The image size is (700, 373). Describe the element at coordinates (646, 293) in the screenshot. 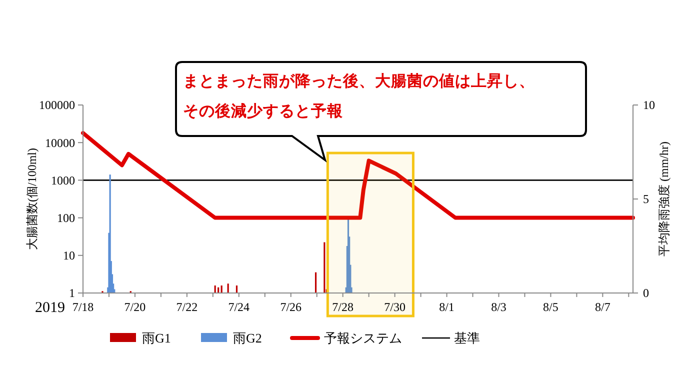

I see `y2-tick-label: 0` at that location.